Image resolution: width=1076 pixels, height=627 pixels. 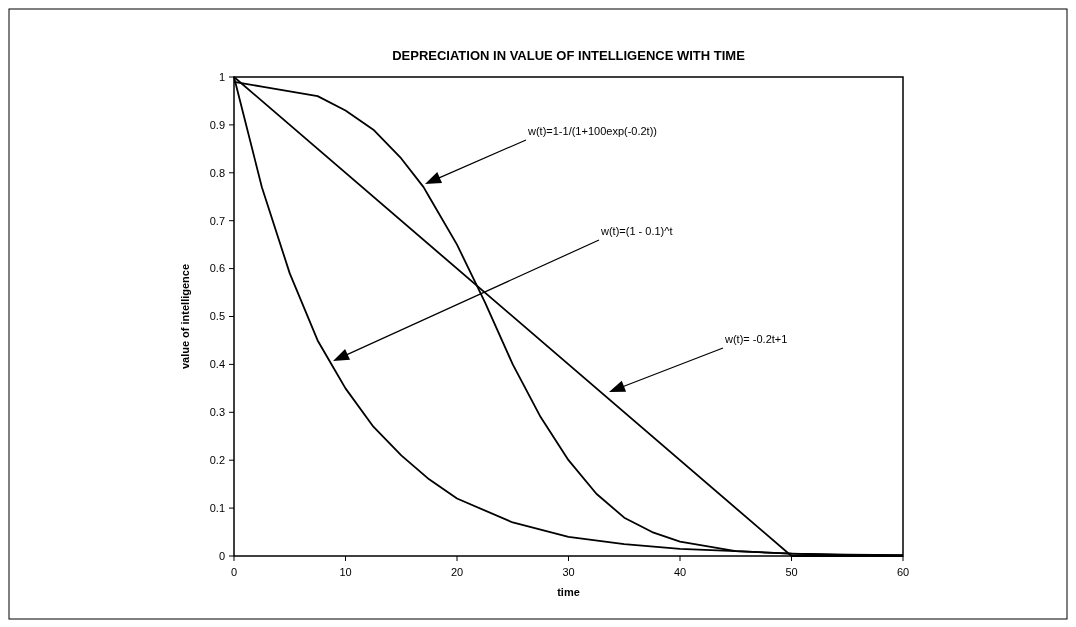 What do you see at coordinates (636, 231) in the screenshot?
I see `annotation: w(t)=(1 - 0.1)^t` at bounding box center [636, 231].